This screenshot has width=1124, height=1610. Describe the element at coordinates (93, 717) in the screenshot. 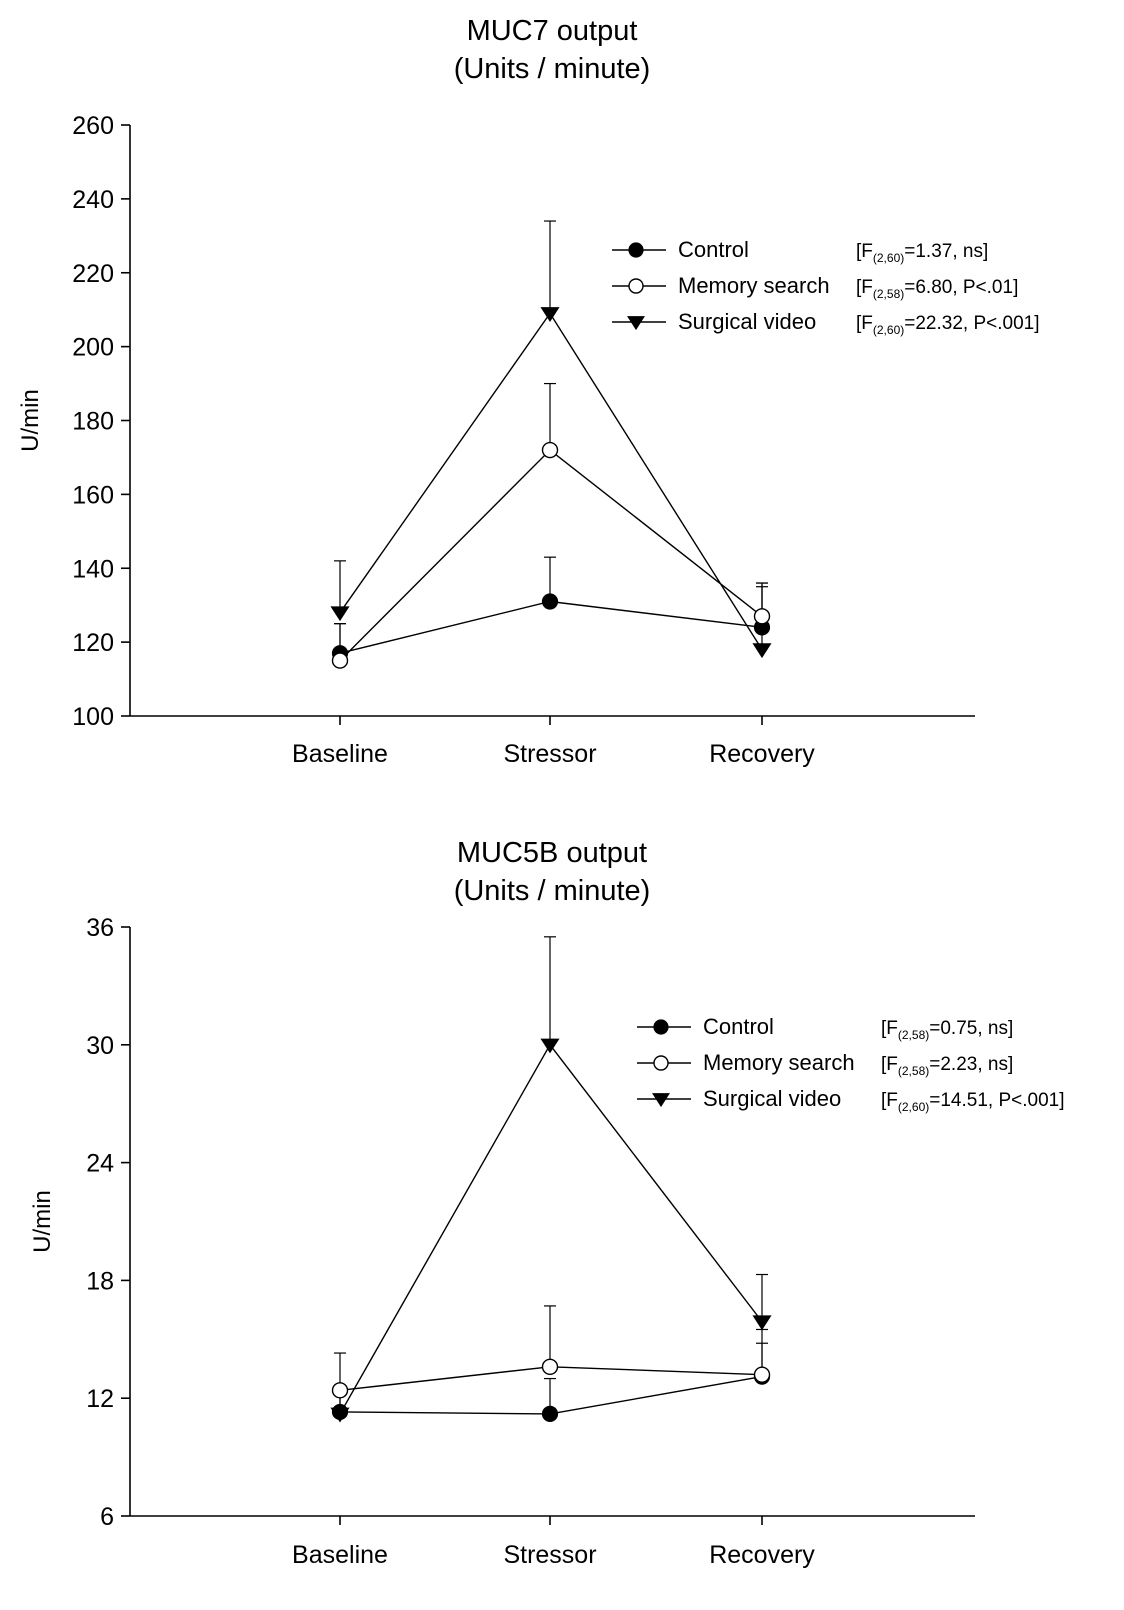

I see `y-tick-label: 100` at that location.